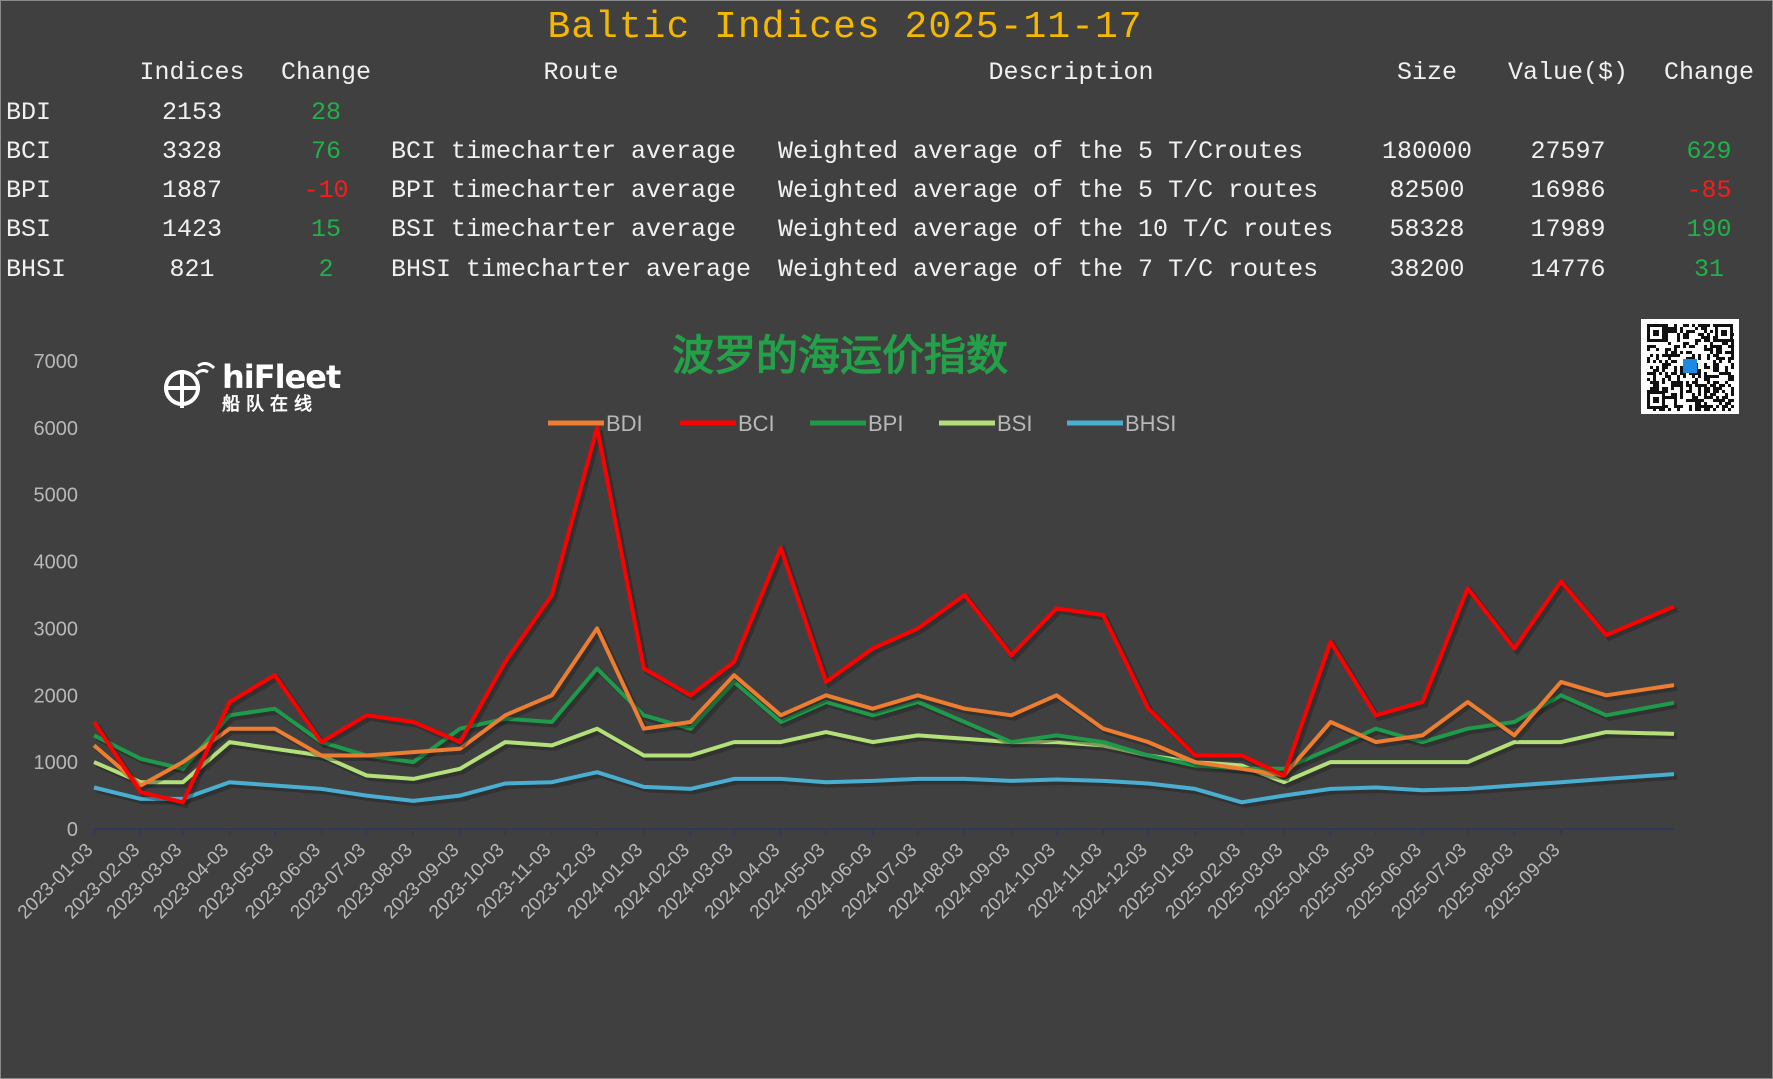  What do you see at coordinates (56, 629) in the screenshot?
I see `y-tick-label: 3000` at bounding box center [56, 629].